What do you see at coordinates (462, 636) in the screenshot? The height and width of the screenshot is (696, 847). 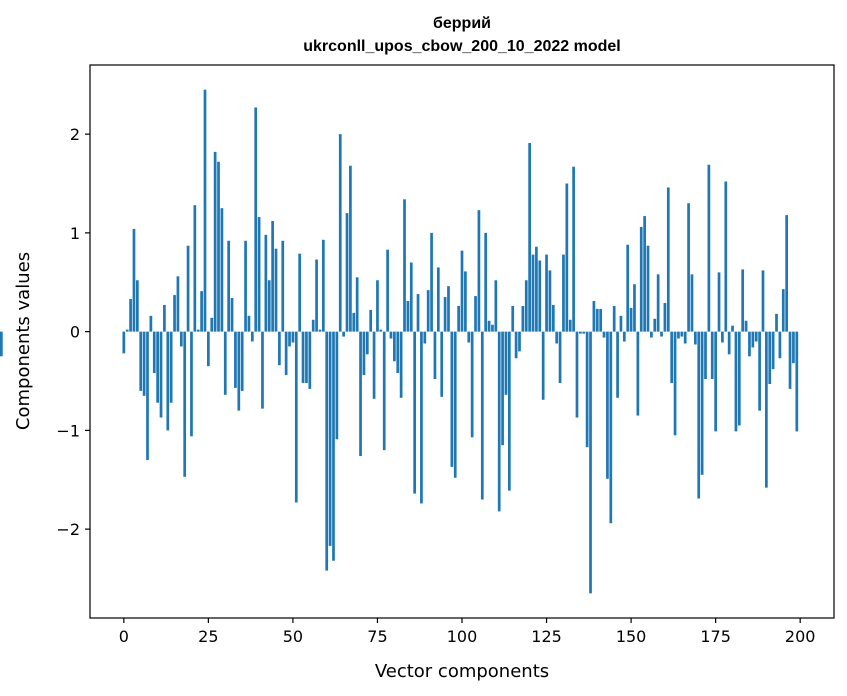 I see `x-tick-label: 100` at bounding box center [462, 636].